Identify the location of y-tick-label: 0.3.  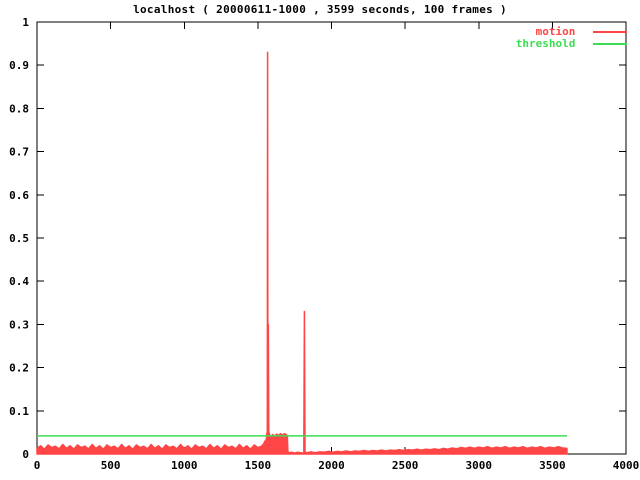
(19, 324).